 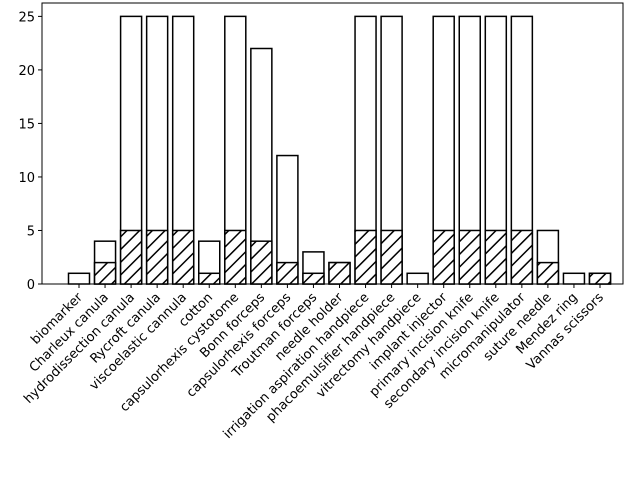 What do you see at coordinates (26, 178) in the screenshot?
I see `y-tick-label: 10` at bounding box center [26, 178].